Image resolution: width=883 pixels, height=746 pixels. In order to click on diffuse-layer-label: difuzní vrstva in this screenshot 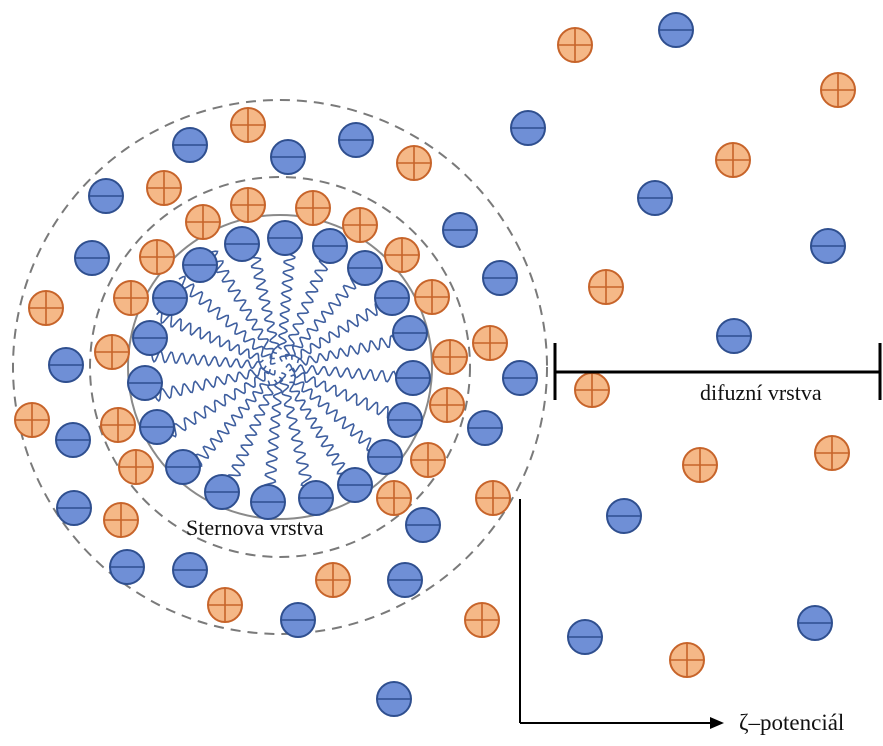, I will do `click(761, 392)`.